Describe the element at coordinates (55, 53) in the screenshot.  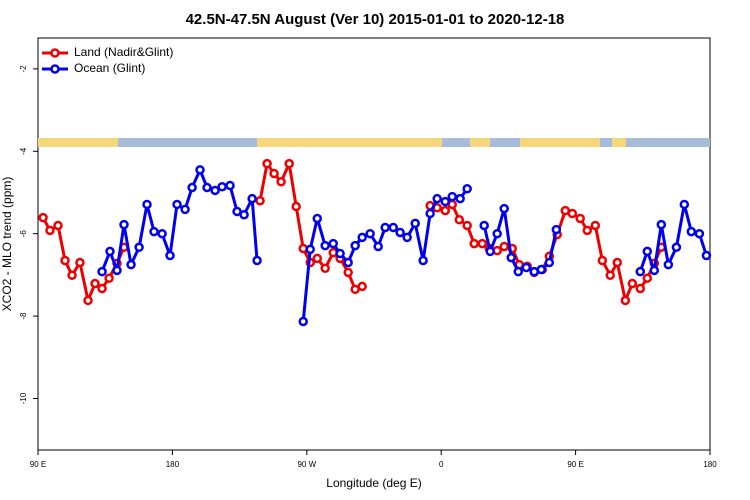
I see `legend-marker` at that location.